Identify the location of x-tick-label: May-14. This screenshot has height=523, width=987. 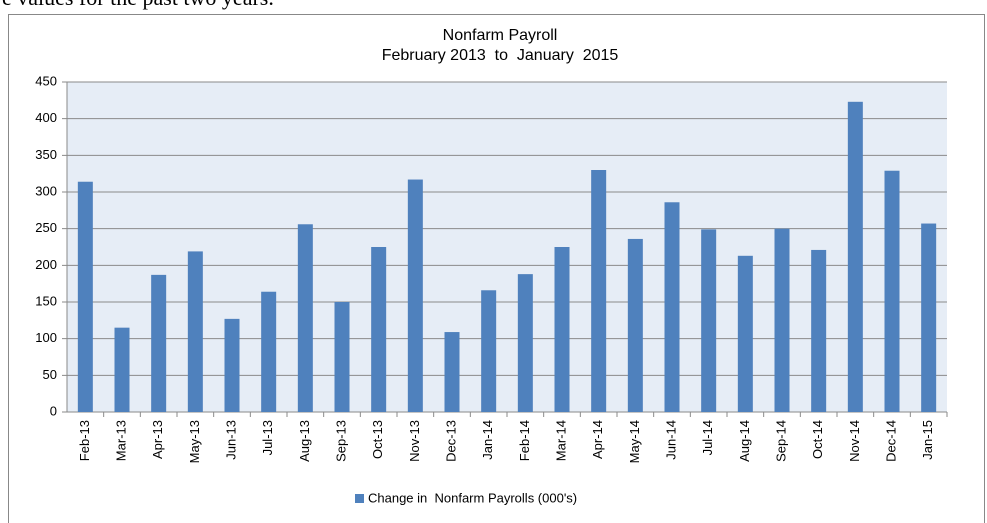
(634, 441).